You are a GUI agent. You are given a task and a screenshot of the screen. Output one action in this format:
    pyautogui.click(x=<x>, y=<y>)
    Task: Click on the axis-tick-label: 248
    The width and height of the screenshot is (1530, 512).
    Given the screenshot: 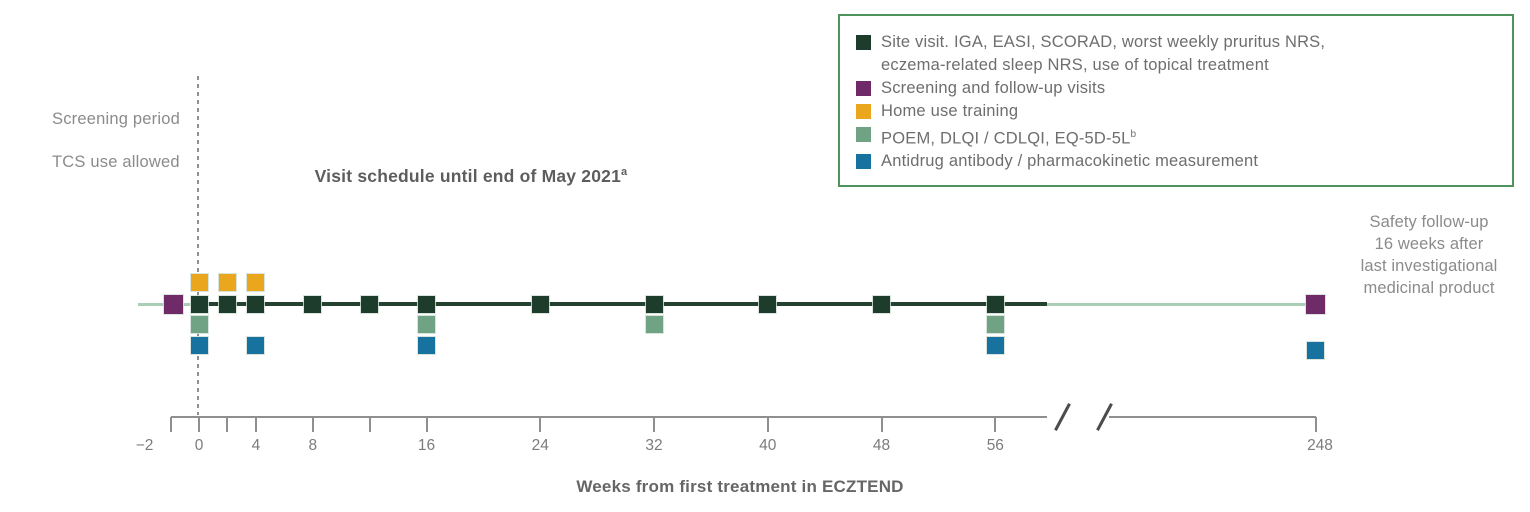 What is the action you would take?
    pyautogui.click(x=1320, y=445)
    